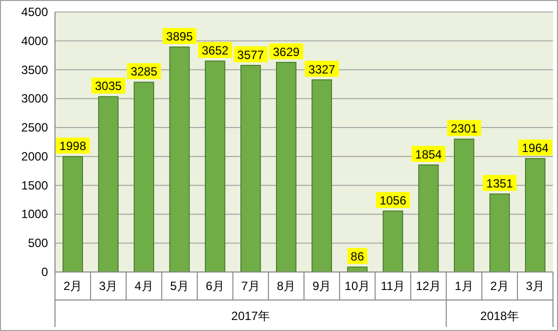 The image size is (558, 331). I want to click on x-tick-label: 7月, so click(250, 286).